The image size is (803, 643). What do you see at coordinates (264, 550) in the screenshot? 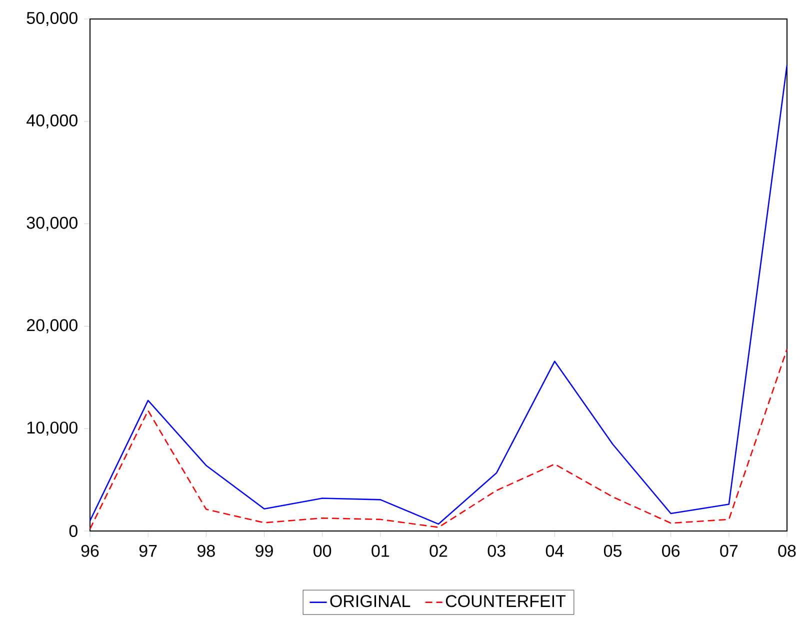
I see `x-tick-label: 99` at bounding box center [264, 550].